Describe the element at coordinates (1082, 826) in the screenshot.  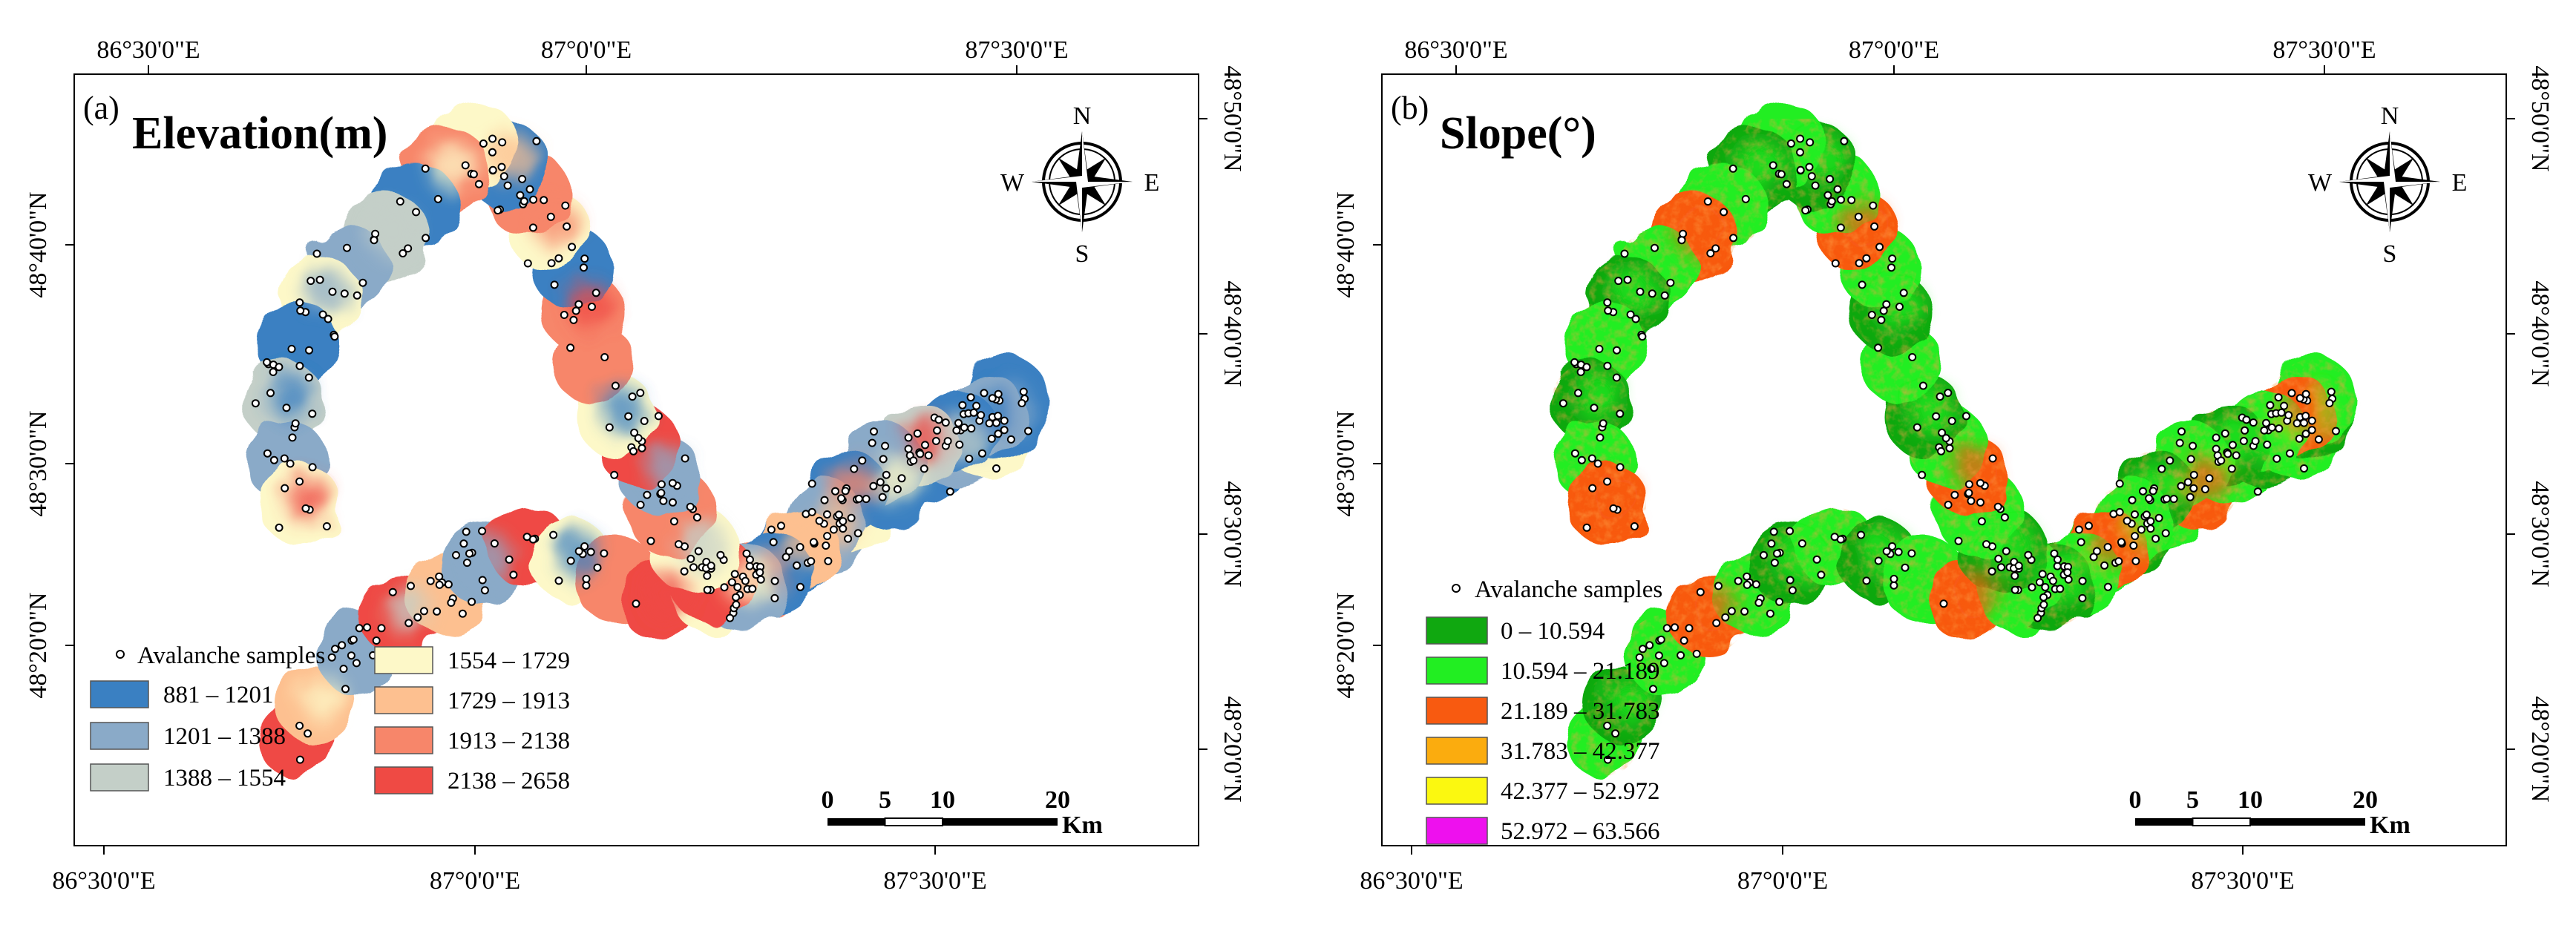
I see `scale-bar-unit: Km` at that location.